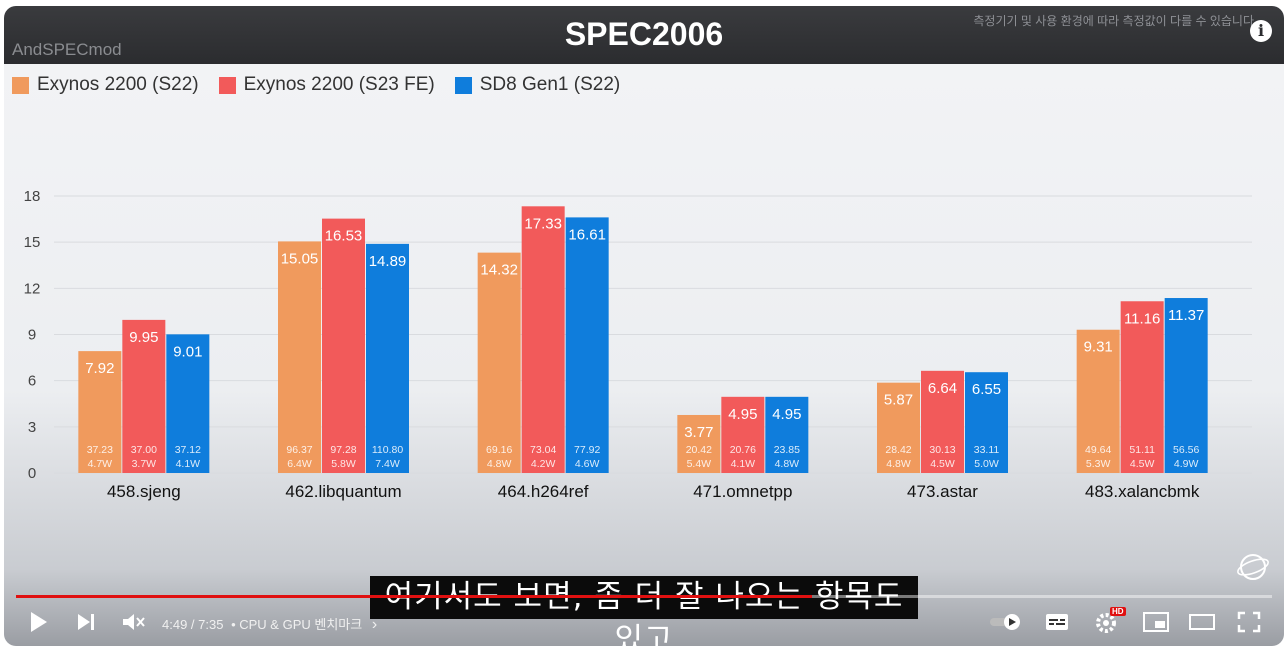 The height and width of the screenshot is (651, 1288). What do you see at coordinates (299, 450) in the screenshot?
I see `bar-score-label: 96.37` at bounding box center [299, 450].